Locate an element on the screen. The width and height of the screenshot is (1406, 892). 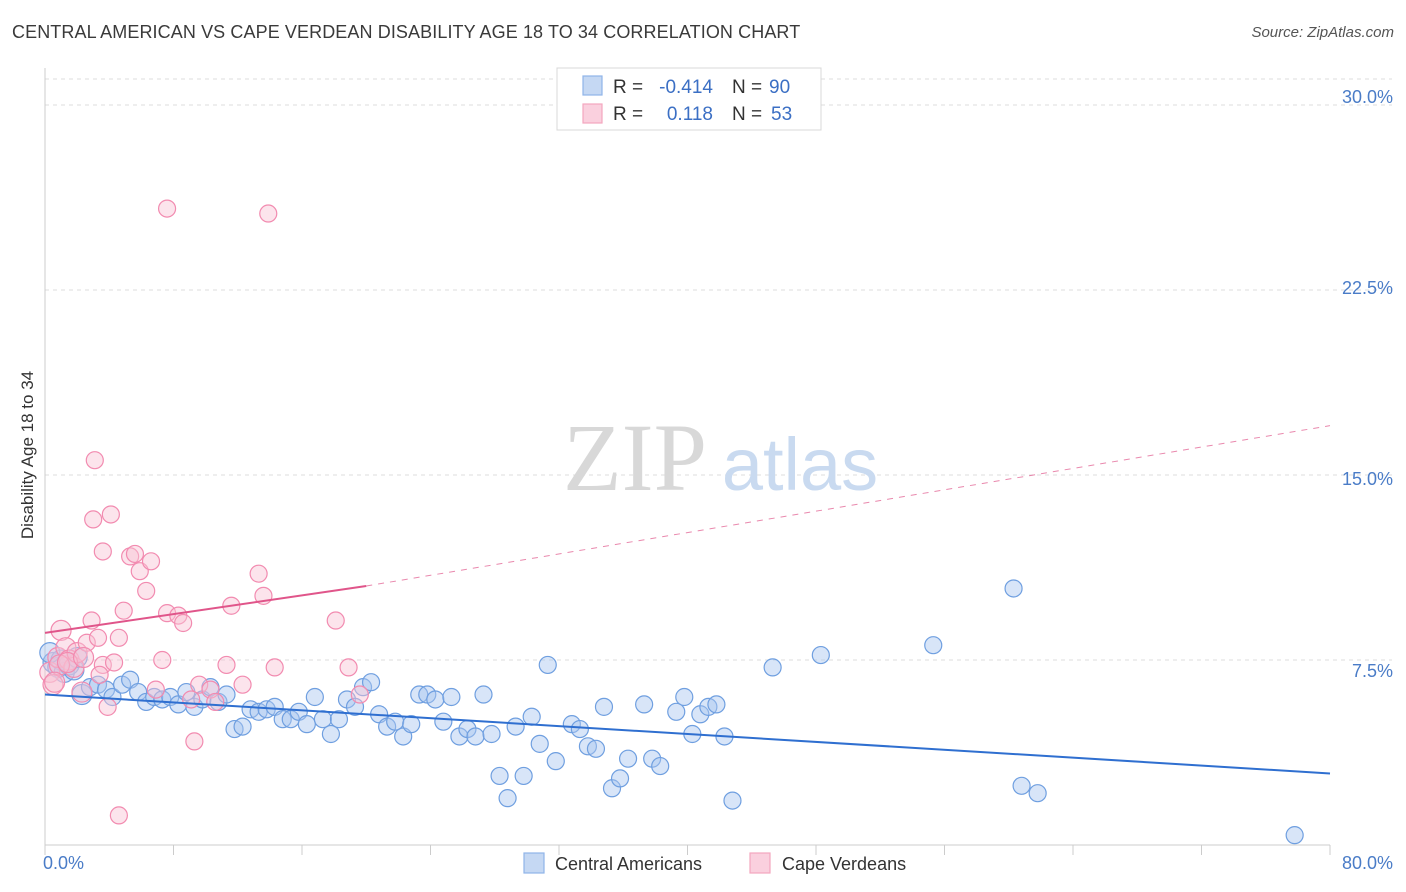
legend-n-value-cape-verdeans: 53 is located at coordinates (781, 114).